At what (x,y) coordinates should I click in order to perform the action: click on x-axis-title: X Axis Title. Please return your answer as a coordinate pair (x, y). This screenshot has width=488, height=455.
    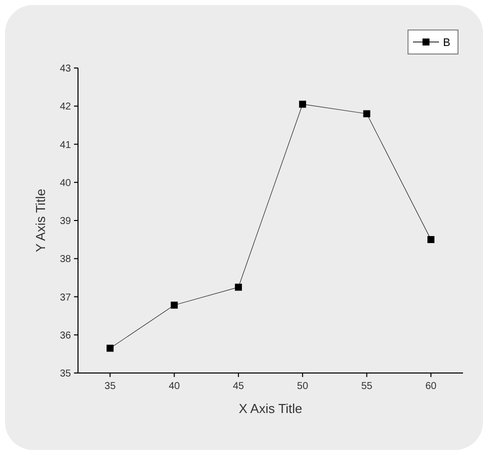
    Looking at the image, I should click on (270, 408).